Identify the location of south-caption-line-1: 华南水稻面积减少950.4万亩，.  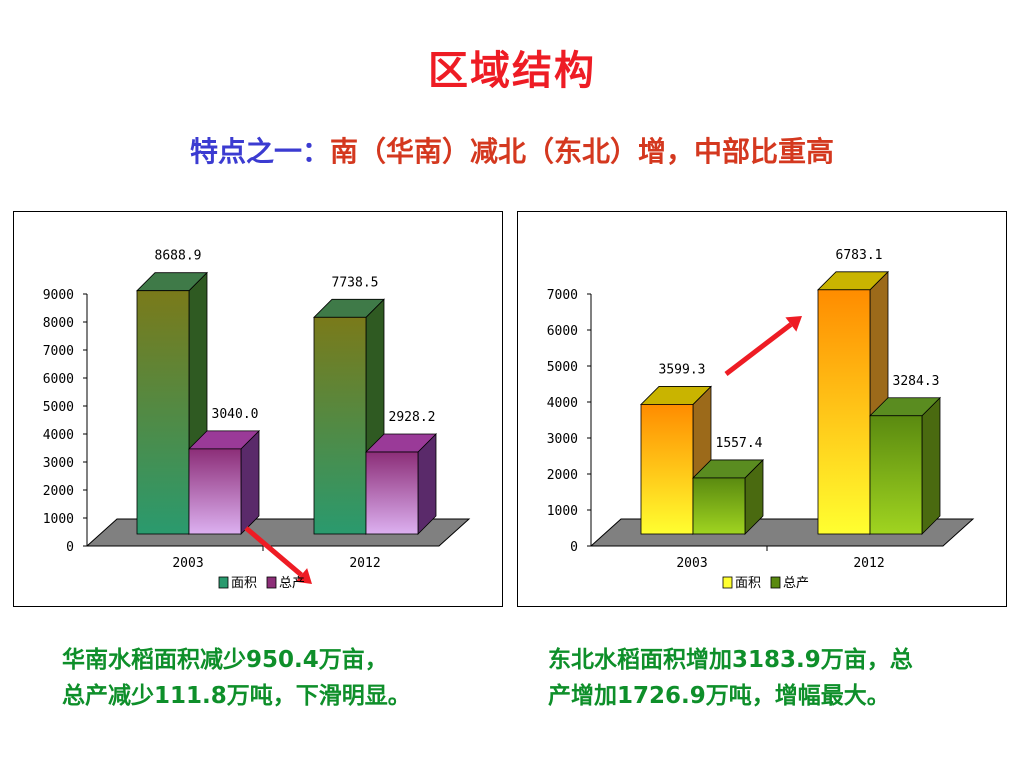
(225, 660).